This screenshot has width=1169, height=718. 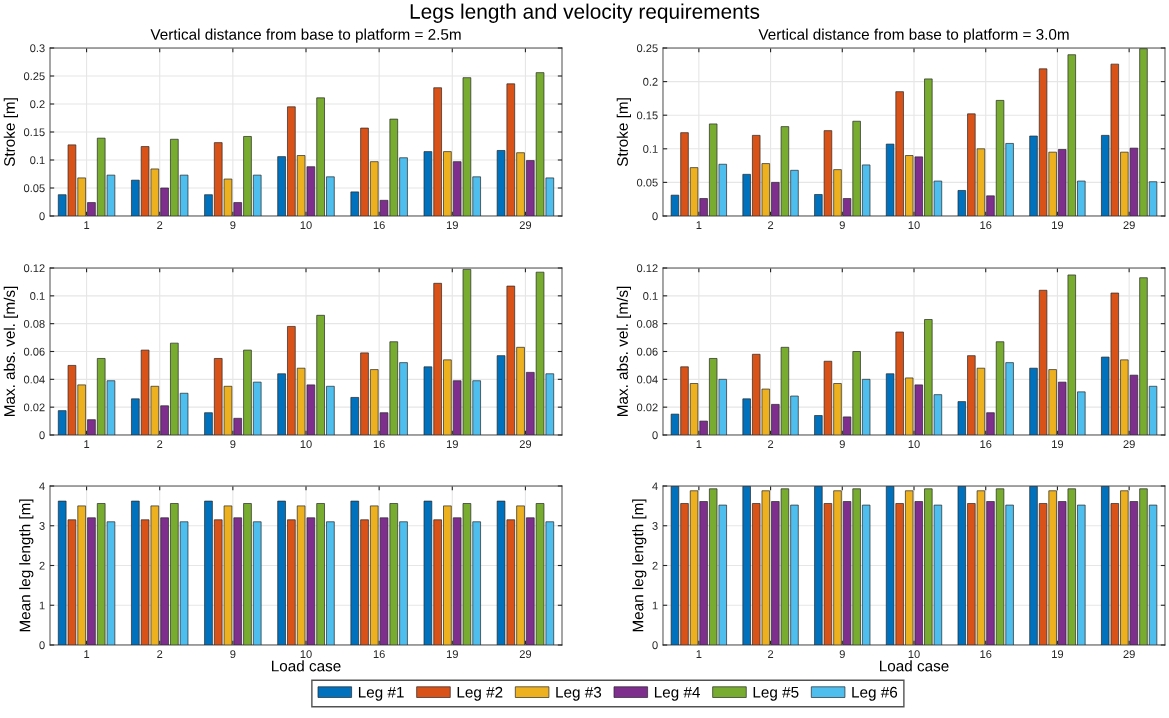 What do you see at coordinates (677, 693) in the screenshot?
I see `legend-label: Leg #4` at bounding box center [677, 693].